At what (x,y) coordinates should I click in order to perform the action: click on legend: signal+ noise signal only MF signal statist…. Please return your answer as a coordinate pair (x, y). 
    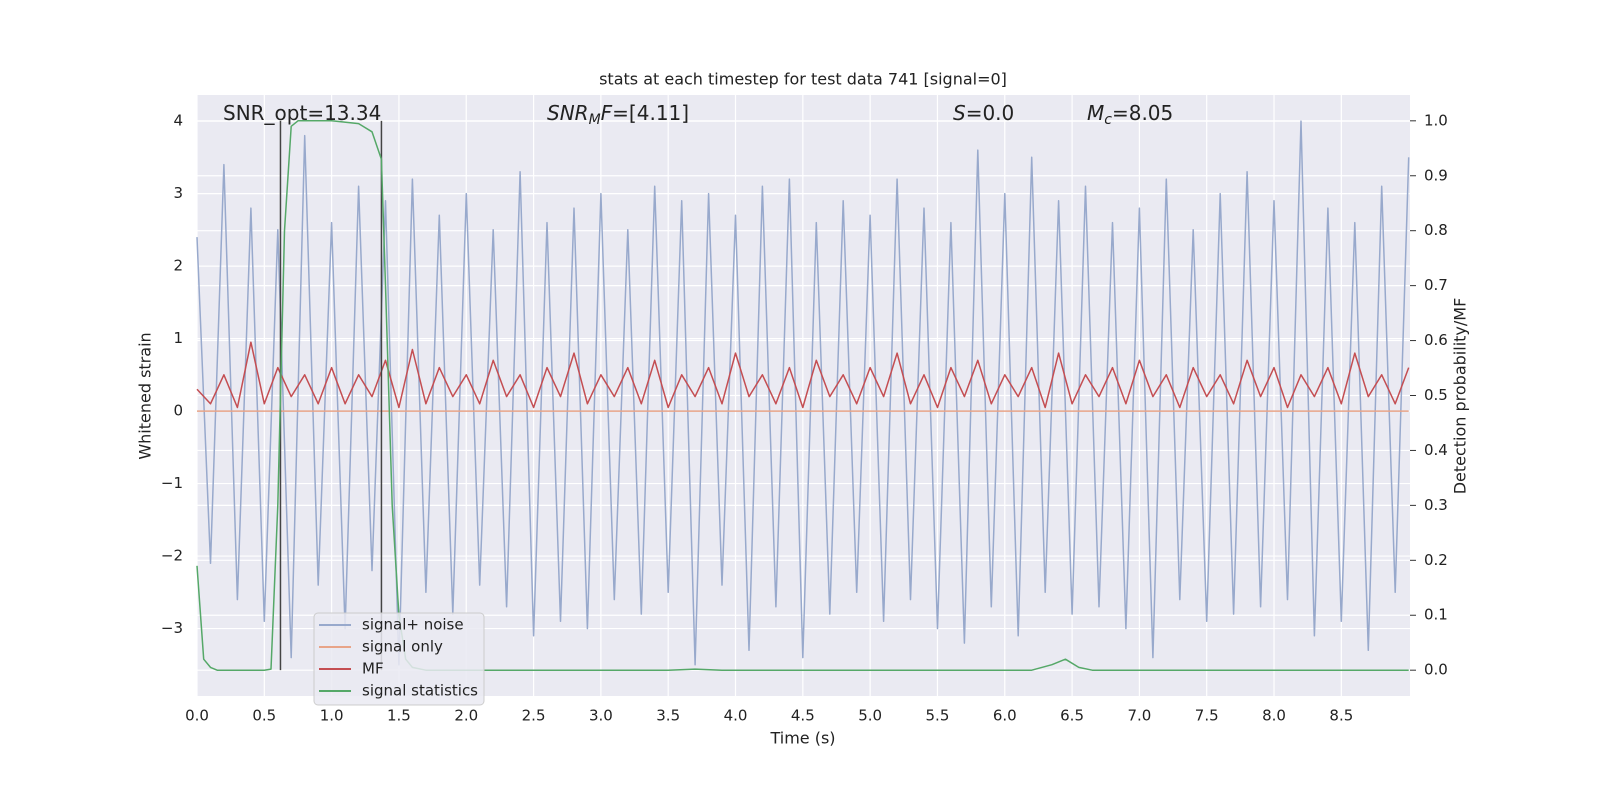
    Looking at the image, I should click on (399, 659).